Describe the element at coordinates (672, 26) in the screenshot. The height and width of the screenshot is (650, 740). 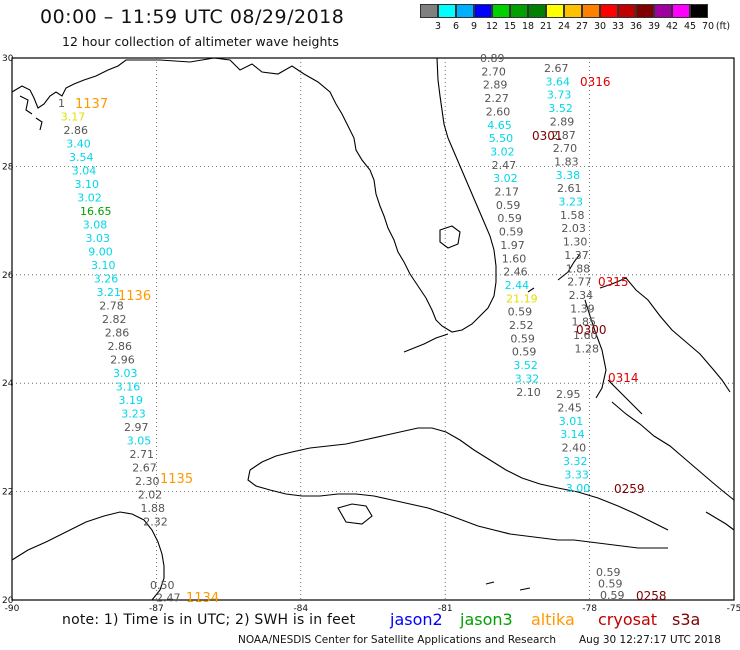
I see `color-scale-label: 42` at that location.